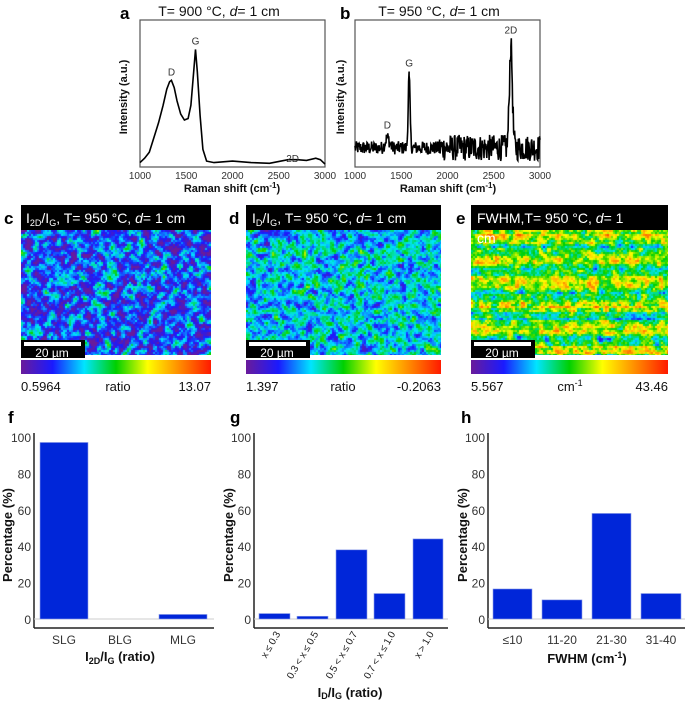 The image size is (685, 701). What do you see at coordinates (120, 657) in the screenshot?
I see `x-axis-label-f: I2D/IG (ratio)` at bounding box center [120, 657].